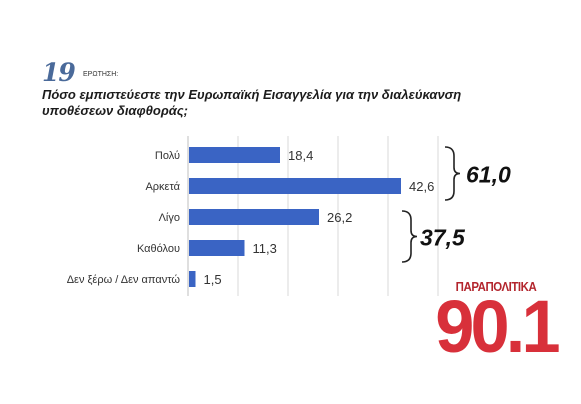  Describe the element at coordinates (213, 279) in the screenshot. I see `data-label: 1,5` at that location.